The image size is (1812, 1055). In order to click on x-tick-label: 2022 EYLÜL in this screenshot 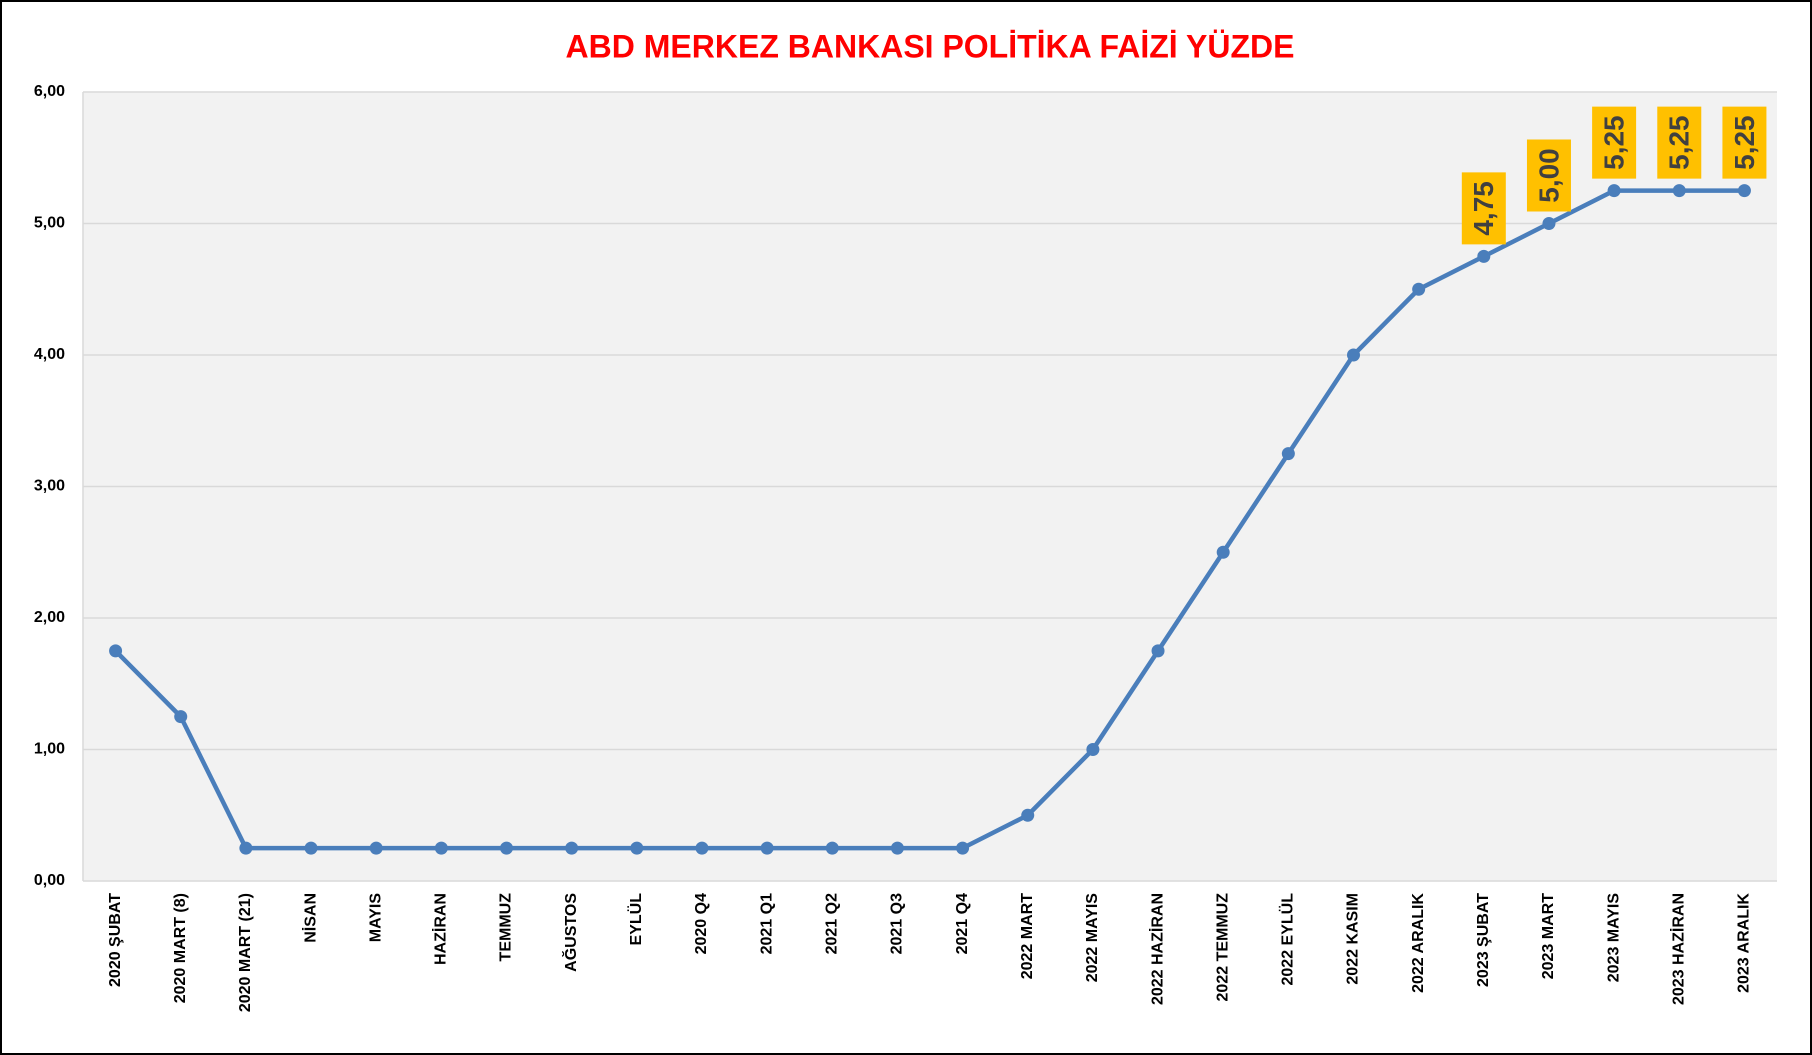, I will do `click(1287, 939)`.